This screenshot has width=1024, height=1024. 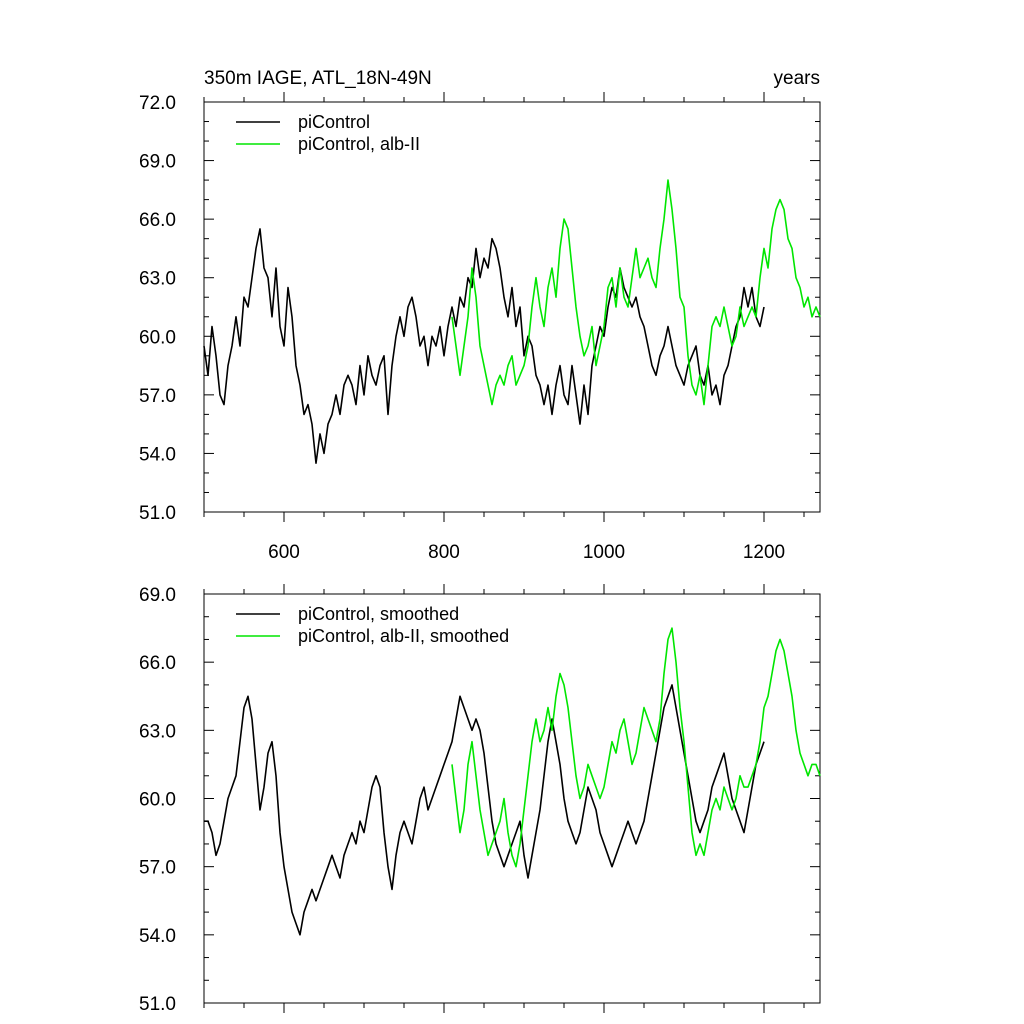 What do you see at coordinates (764, 552) in the screenshot?
I see `x-tick-label: 1200` at bounding box center [764, 552].